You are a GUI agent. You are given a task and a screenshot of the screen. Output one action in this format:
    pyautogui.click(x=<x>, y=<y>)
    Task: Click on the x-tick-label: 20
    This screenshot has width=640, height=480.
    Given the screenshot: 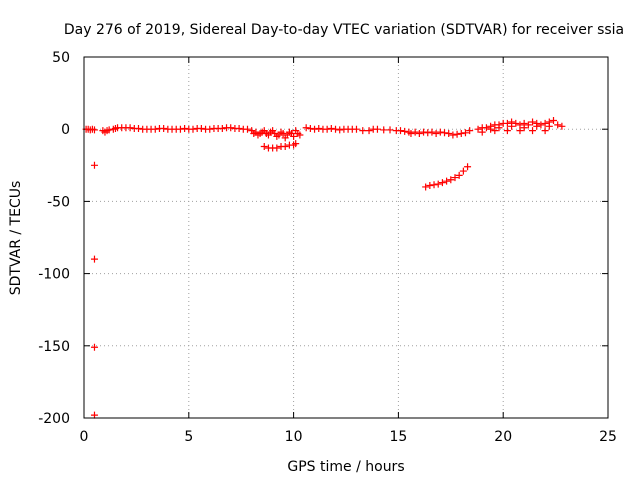 What is the action you would take?
    pyautogui.click(x=503, y=437)
    